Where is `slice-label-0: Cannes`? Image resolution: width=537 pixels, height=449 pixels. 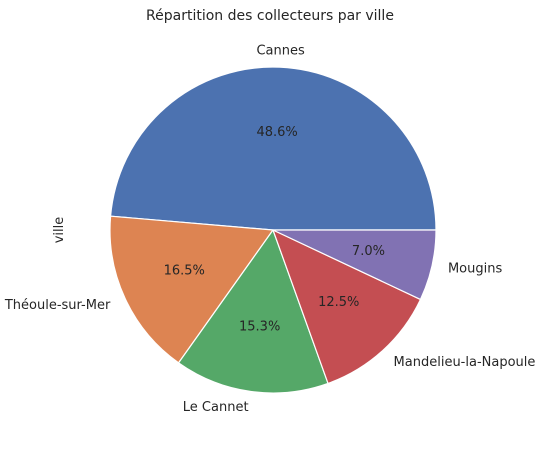
slice-label-0: Cannes is located at coordinates (280, 50).